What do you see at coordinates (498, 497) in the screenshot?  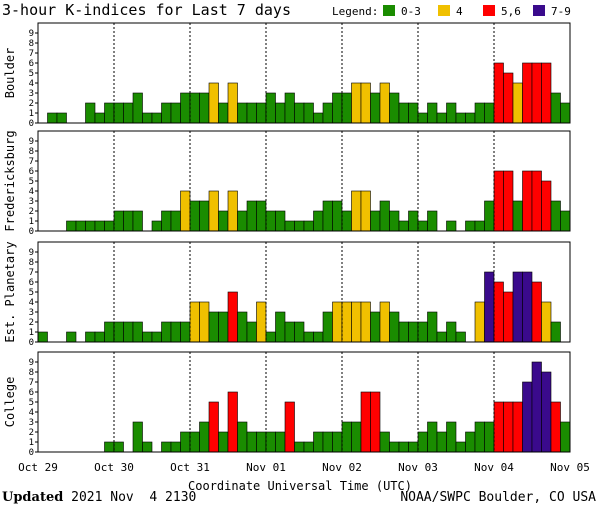 I see `footer-source: NOAA/SWPC Boulder, CO USA` at bounding box center [498, 497].